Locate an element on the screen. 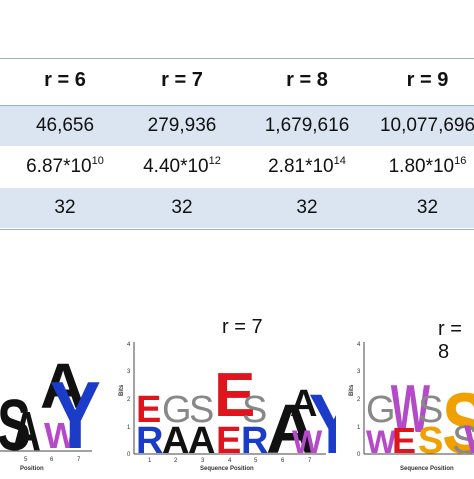 This screenshot has width=474, height=479. table-header-rule is located at coordinates (237, 105).